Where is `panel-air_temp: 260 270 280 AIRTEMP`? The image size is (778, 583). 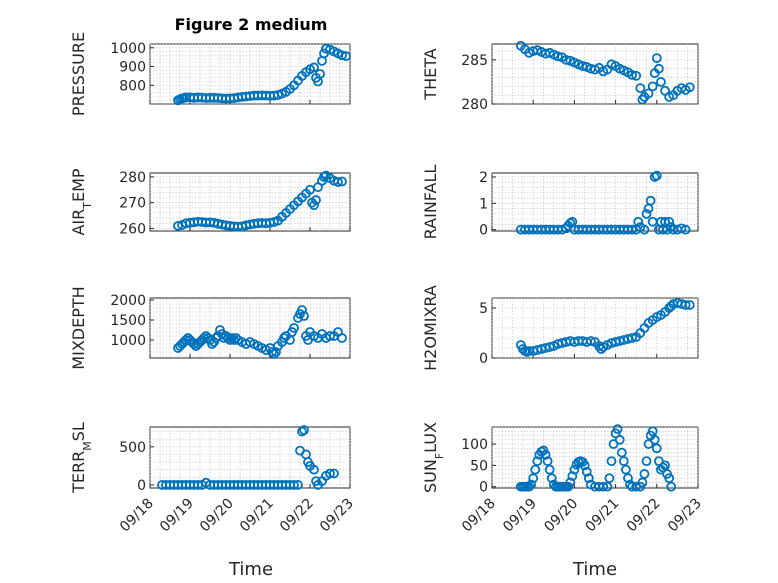
panel-air_temp: 260 270 280 AIRTEMP is located at coordinates (210, 202).